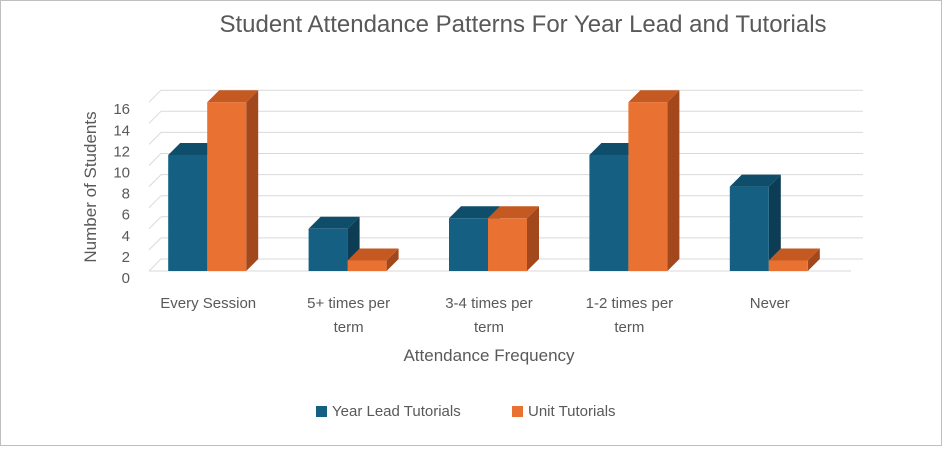  I want to click on y-tick-label: 6, so click(126, 215).